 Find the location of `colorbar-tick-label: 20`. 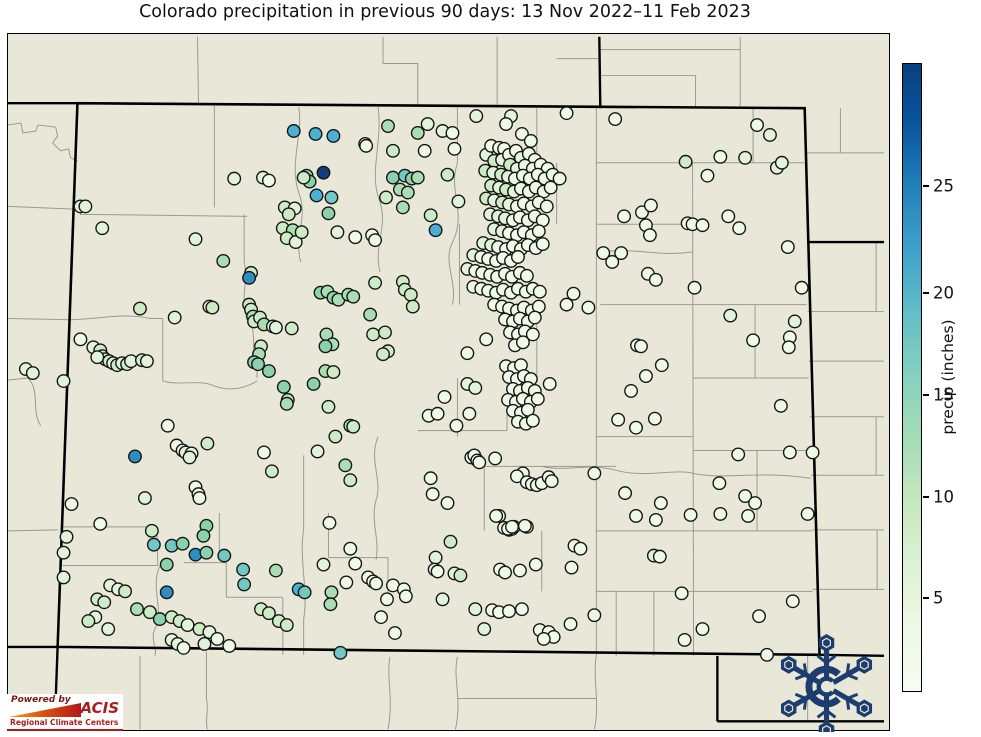

colorbar-tick-label: 20 is located at coordinates (943, 293).